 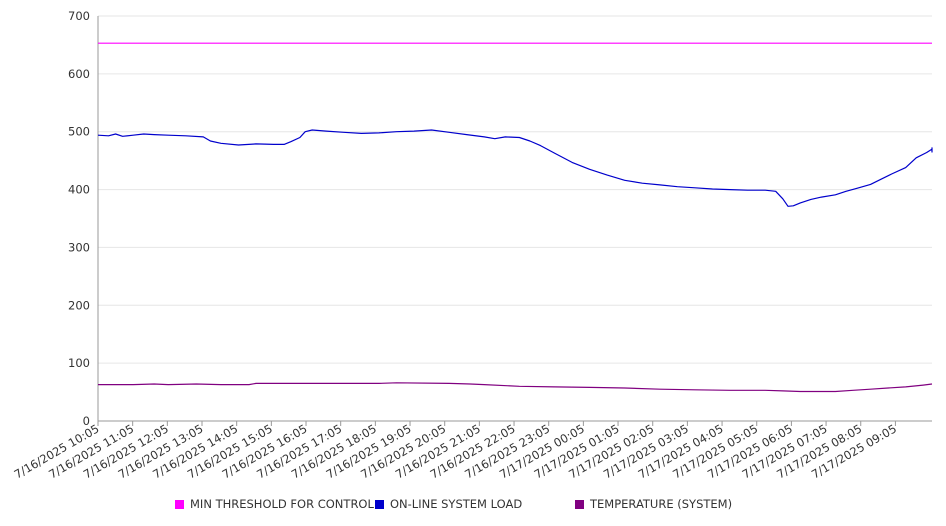 What do you see at coordinates (79, 132) in the screenshot?
I see `y-tick-label: 500` at bounding box center [79, 132].